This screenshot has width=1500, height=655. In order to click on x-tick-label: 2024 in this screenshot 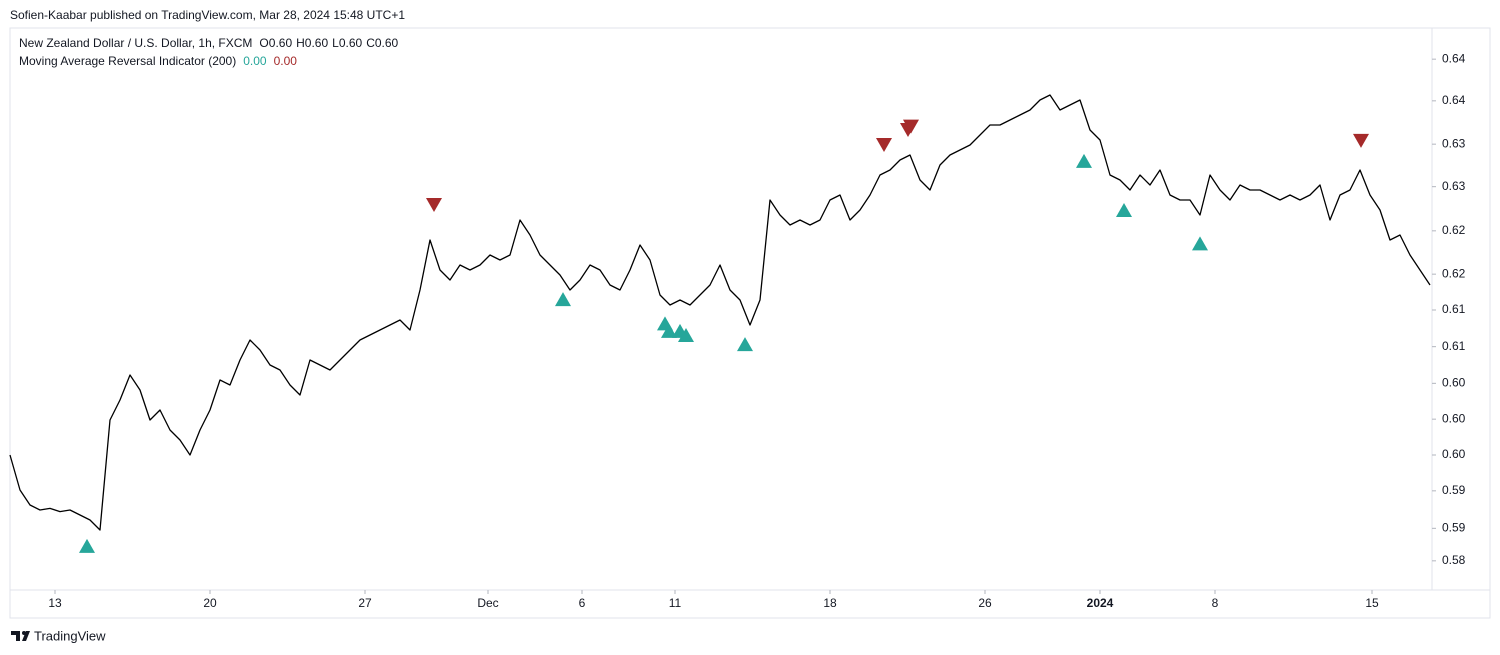, I will do `click(1100, 603)`.